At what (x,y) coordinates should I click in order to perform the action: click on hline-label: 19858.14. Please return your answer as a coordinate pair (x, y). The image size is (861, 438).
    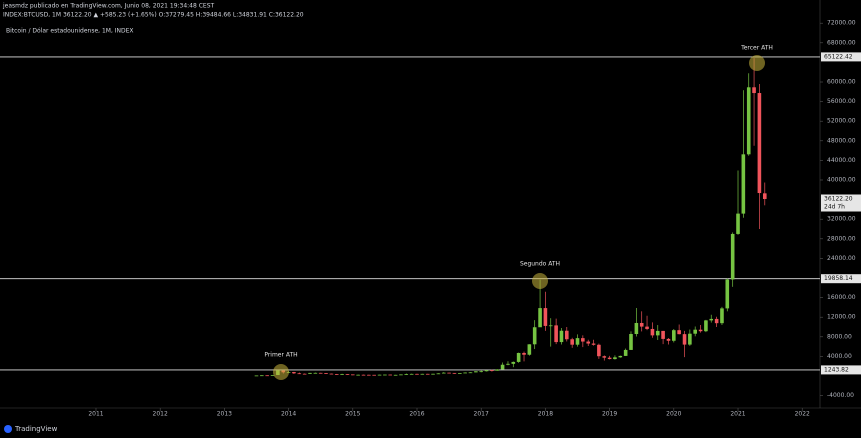
    Looking at the image, I should click on (838, 278).